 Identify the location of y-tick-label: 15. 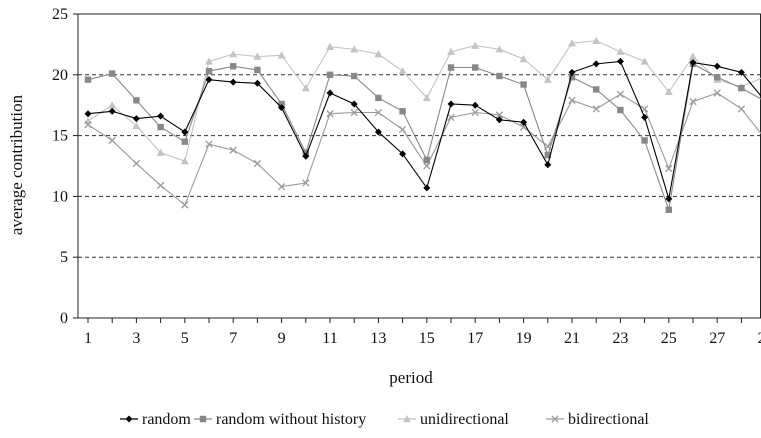
(60, 136).